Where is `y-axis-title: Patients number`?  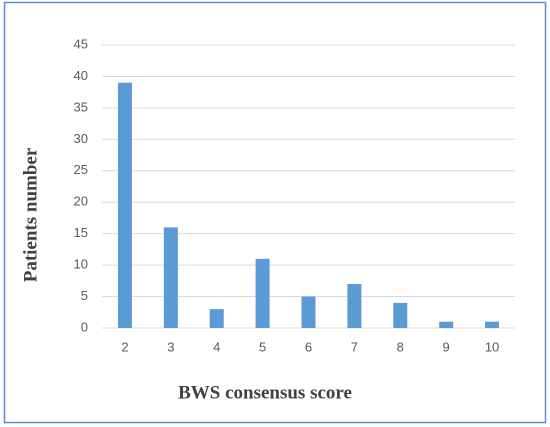
y-axis-title: Patients number is located at coordinates (30, 214).